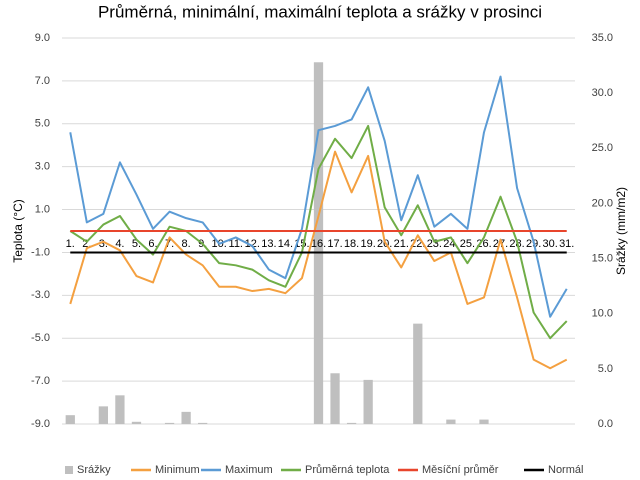 This screenshot has width=640, height=480. I want to click on x-tick-label: 4., so click(119, 244).